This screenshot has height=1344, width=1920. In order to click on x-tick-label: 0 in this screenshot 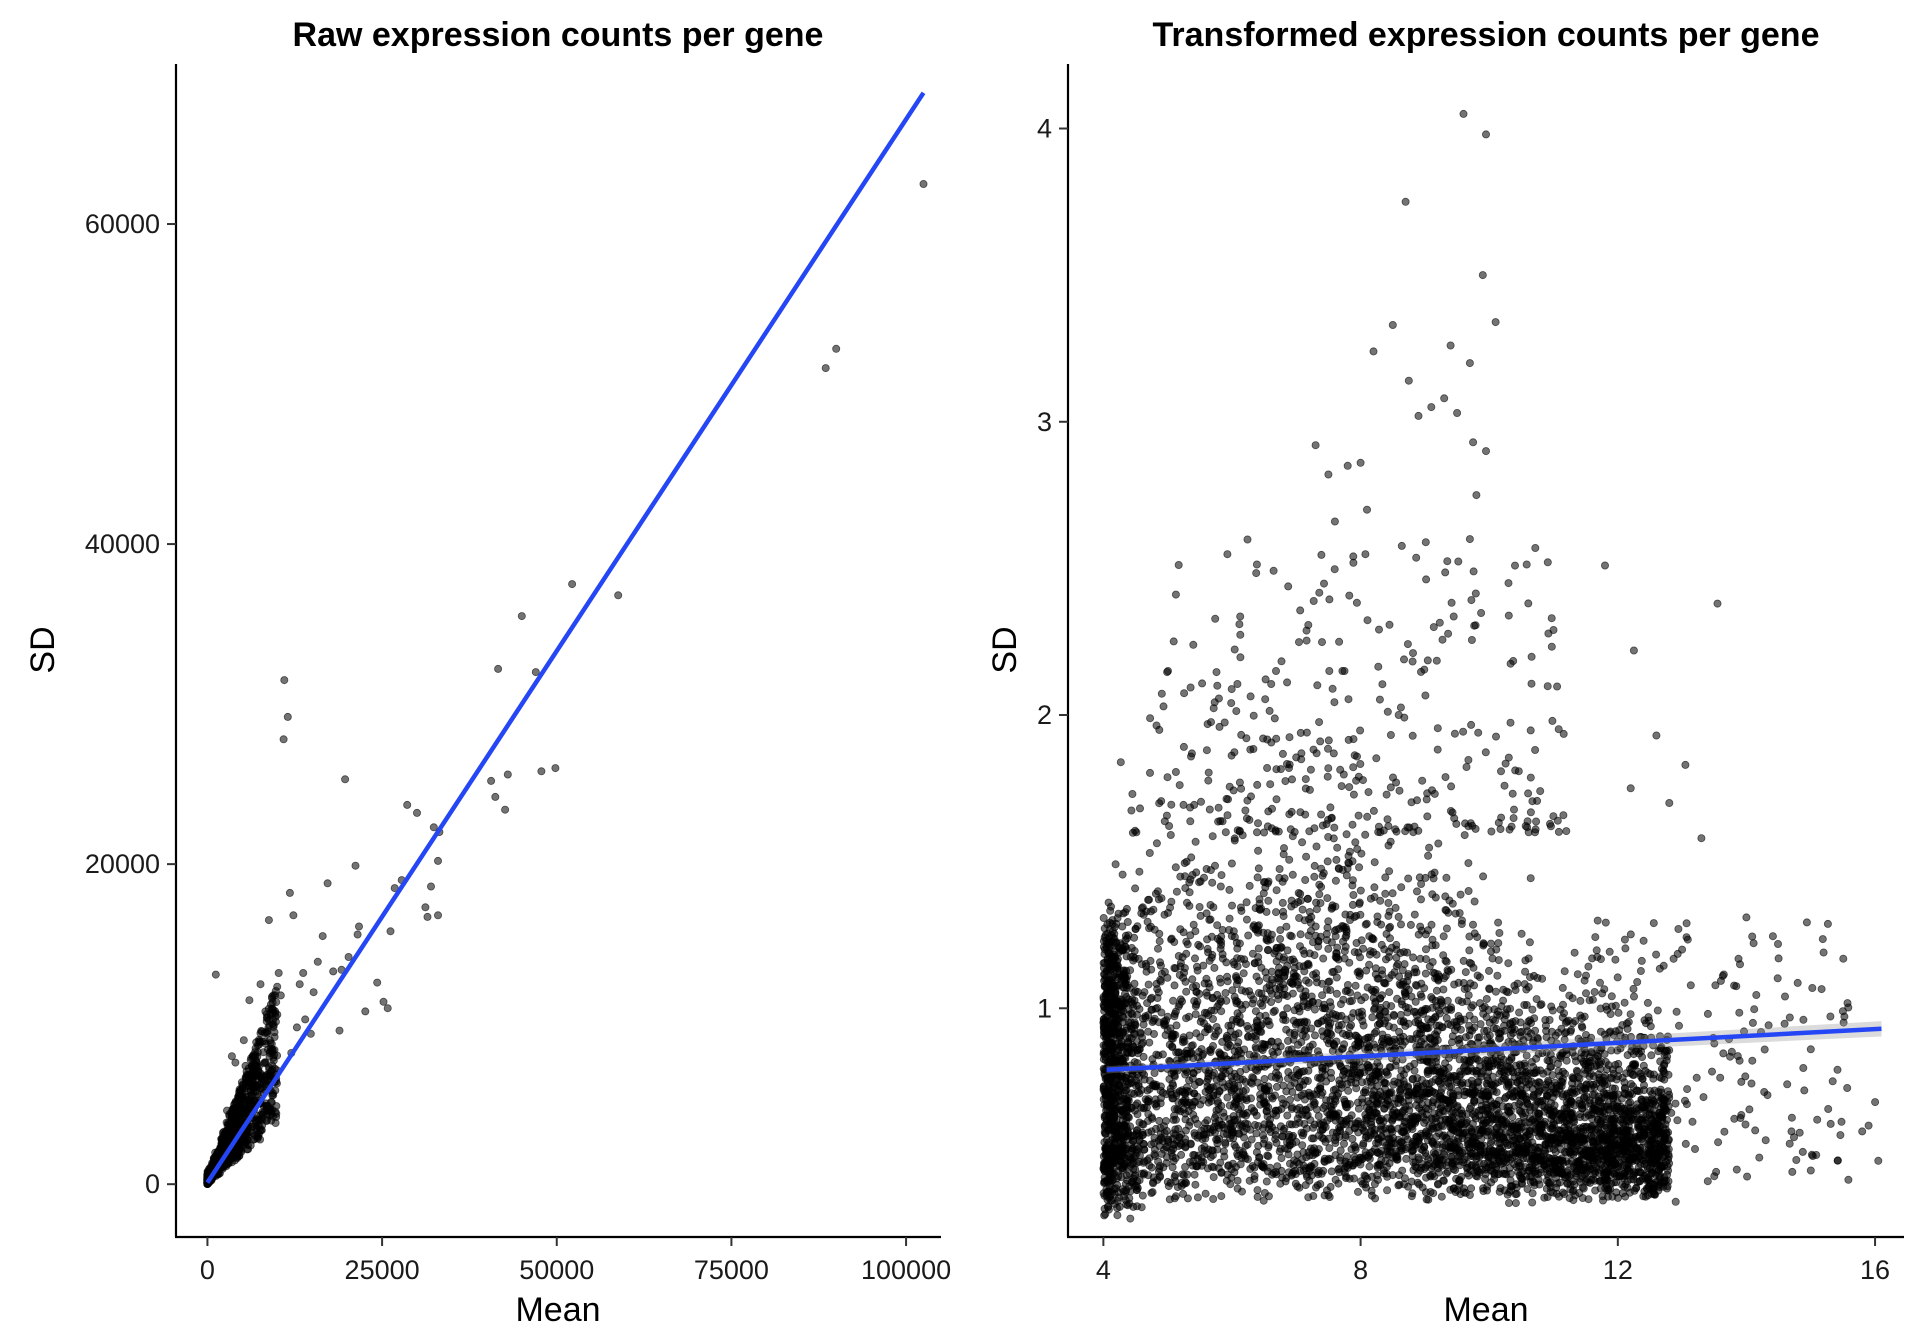, I will do `click(207, 1270)`.